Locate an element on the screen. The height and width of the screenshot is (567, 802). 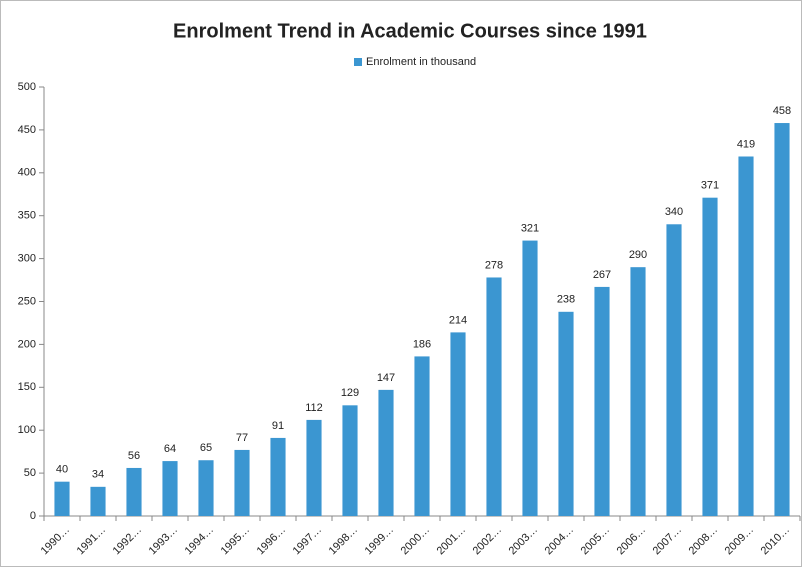
y-tick-label: 0 is located at coordinates (33, 516).